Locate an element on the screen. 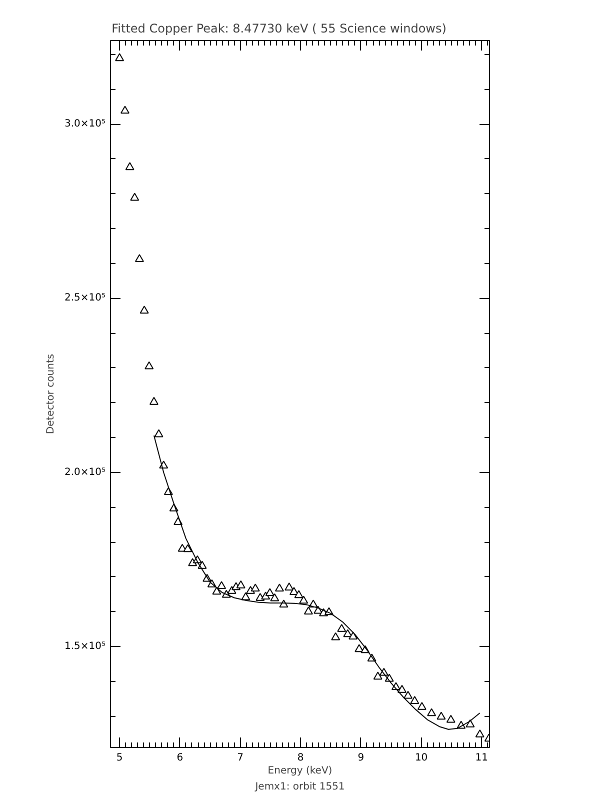 The height and width of the screenshot is (792, 612). y-tick-label: 2.5×10⁵ is located at coordinates (85, 298).